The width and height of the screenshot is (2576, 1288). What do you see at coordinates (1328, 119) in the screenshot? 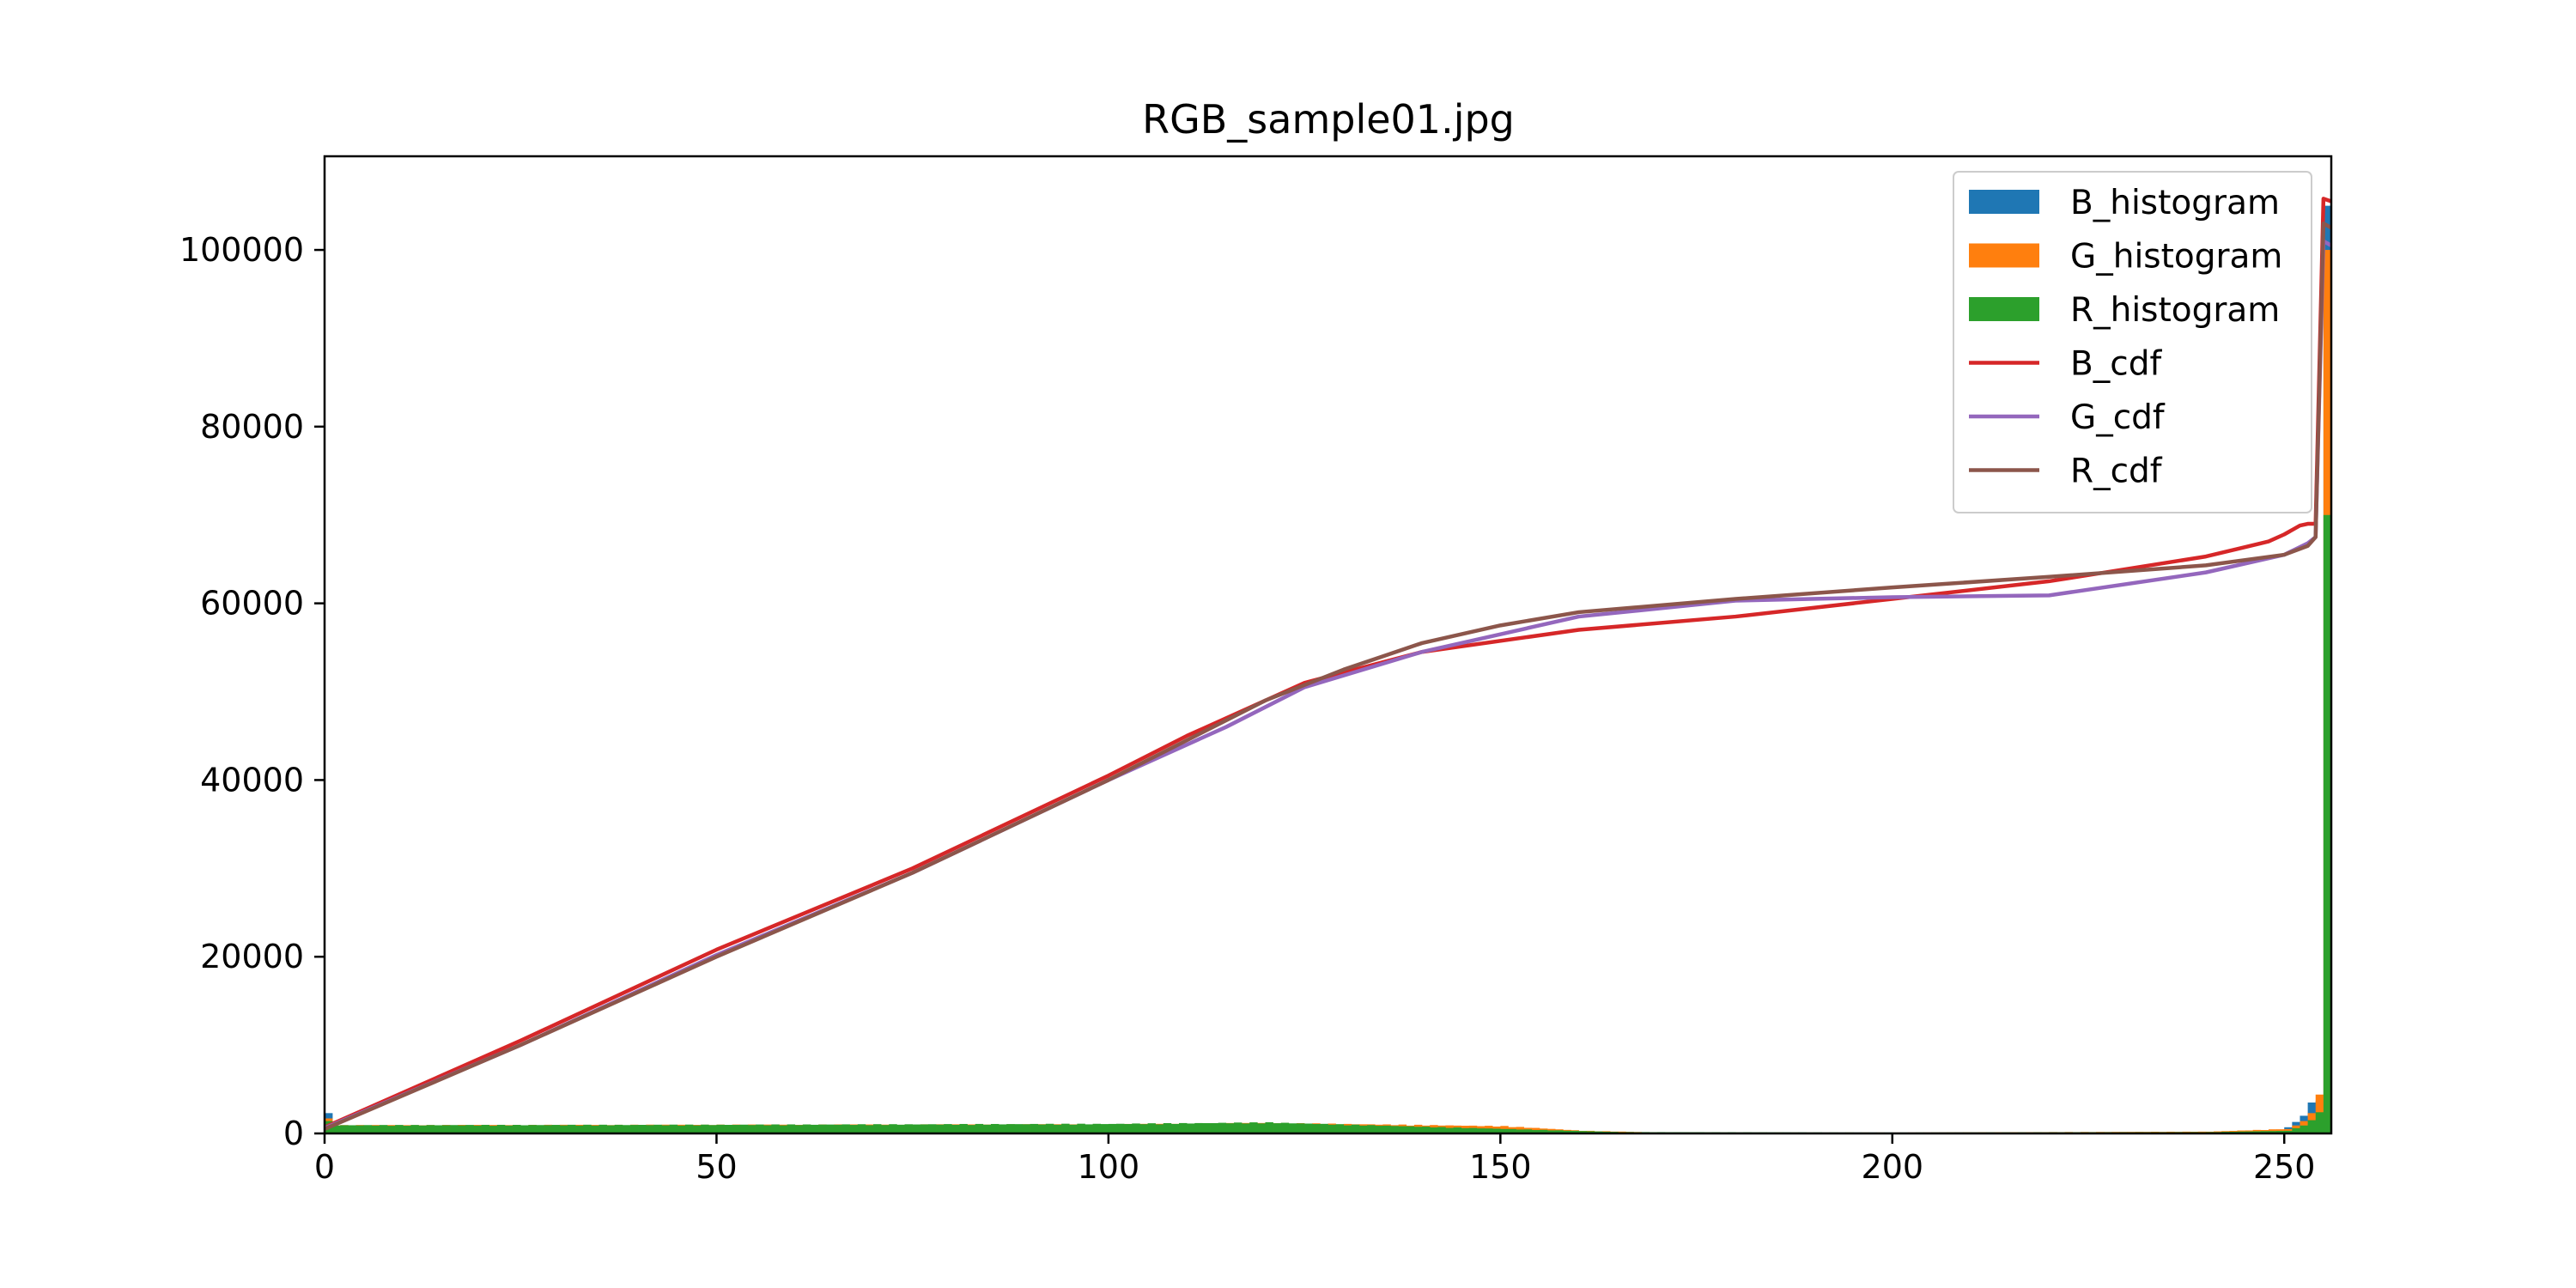
I see `chart-title: RGB_sample01.jpg` at bounding box center [1328, 119].